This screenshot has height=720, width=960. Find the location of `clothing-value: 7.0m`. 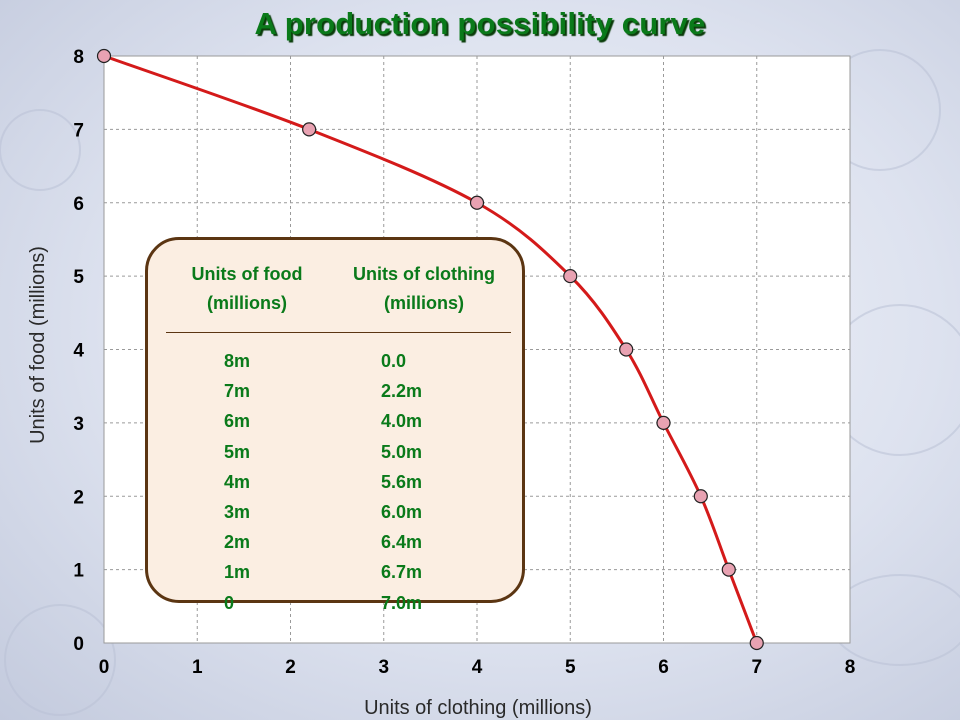

clothing-value: 7.0m is located at coordinates (402, 602).